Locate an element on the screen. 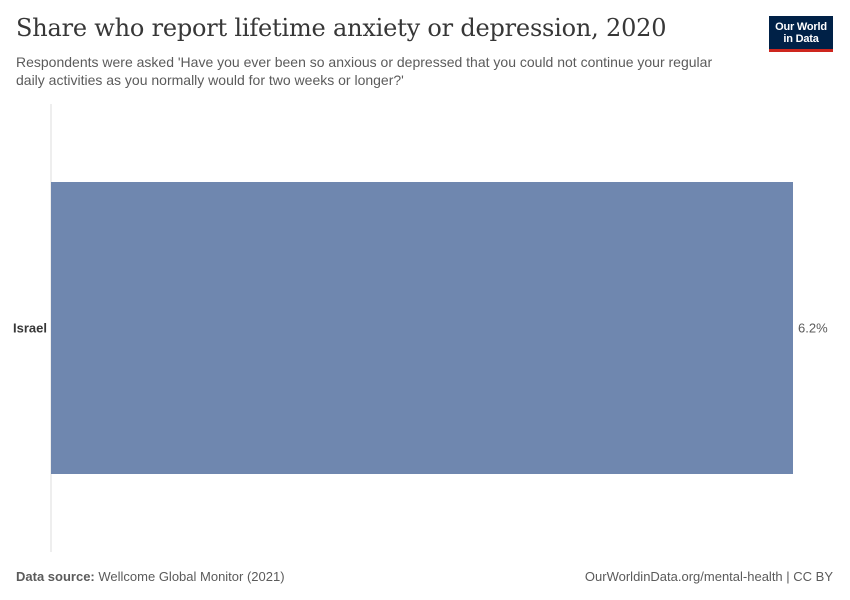 The image size is (850, 600). owid-logo: Our World in Data is located at coordinates (801, 34).